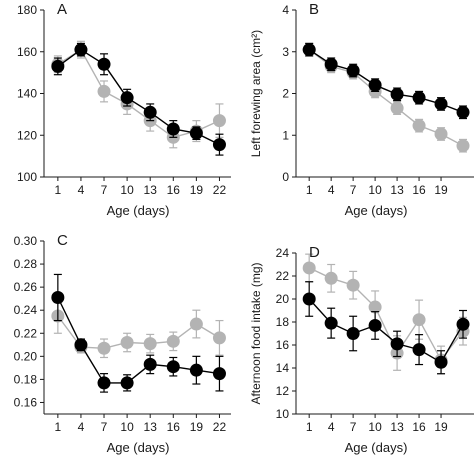 The image size is (474, 474). I want to click on y-tick-label: 160, so click(27, 52).